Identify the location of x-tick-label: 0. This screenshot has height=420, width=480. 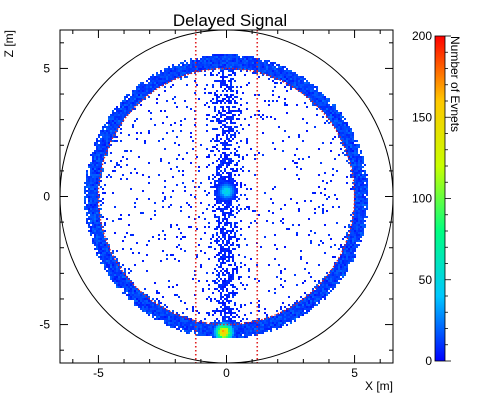
(226, 373).